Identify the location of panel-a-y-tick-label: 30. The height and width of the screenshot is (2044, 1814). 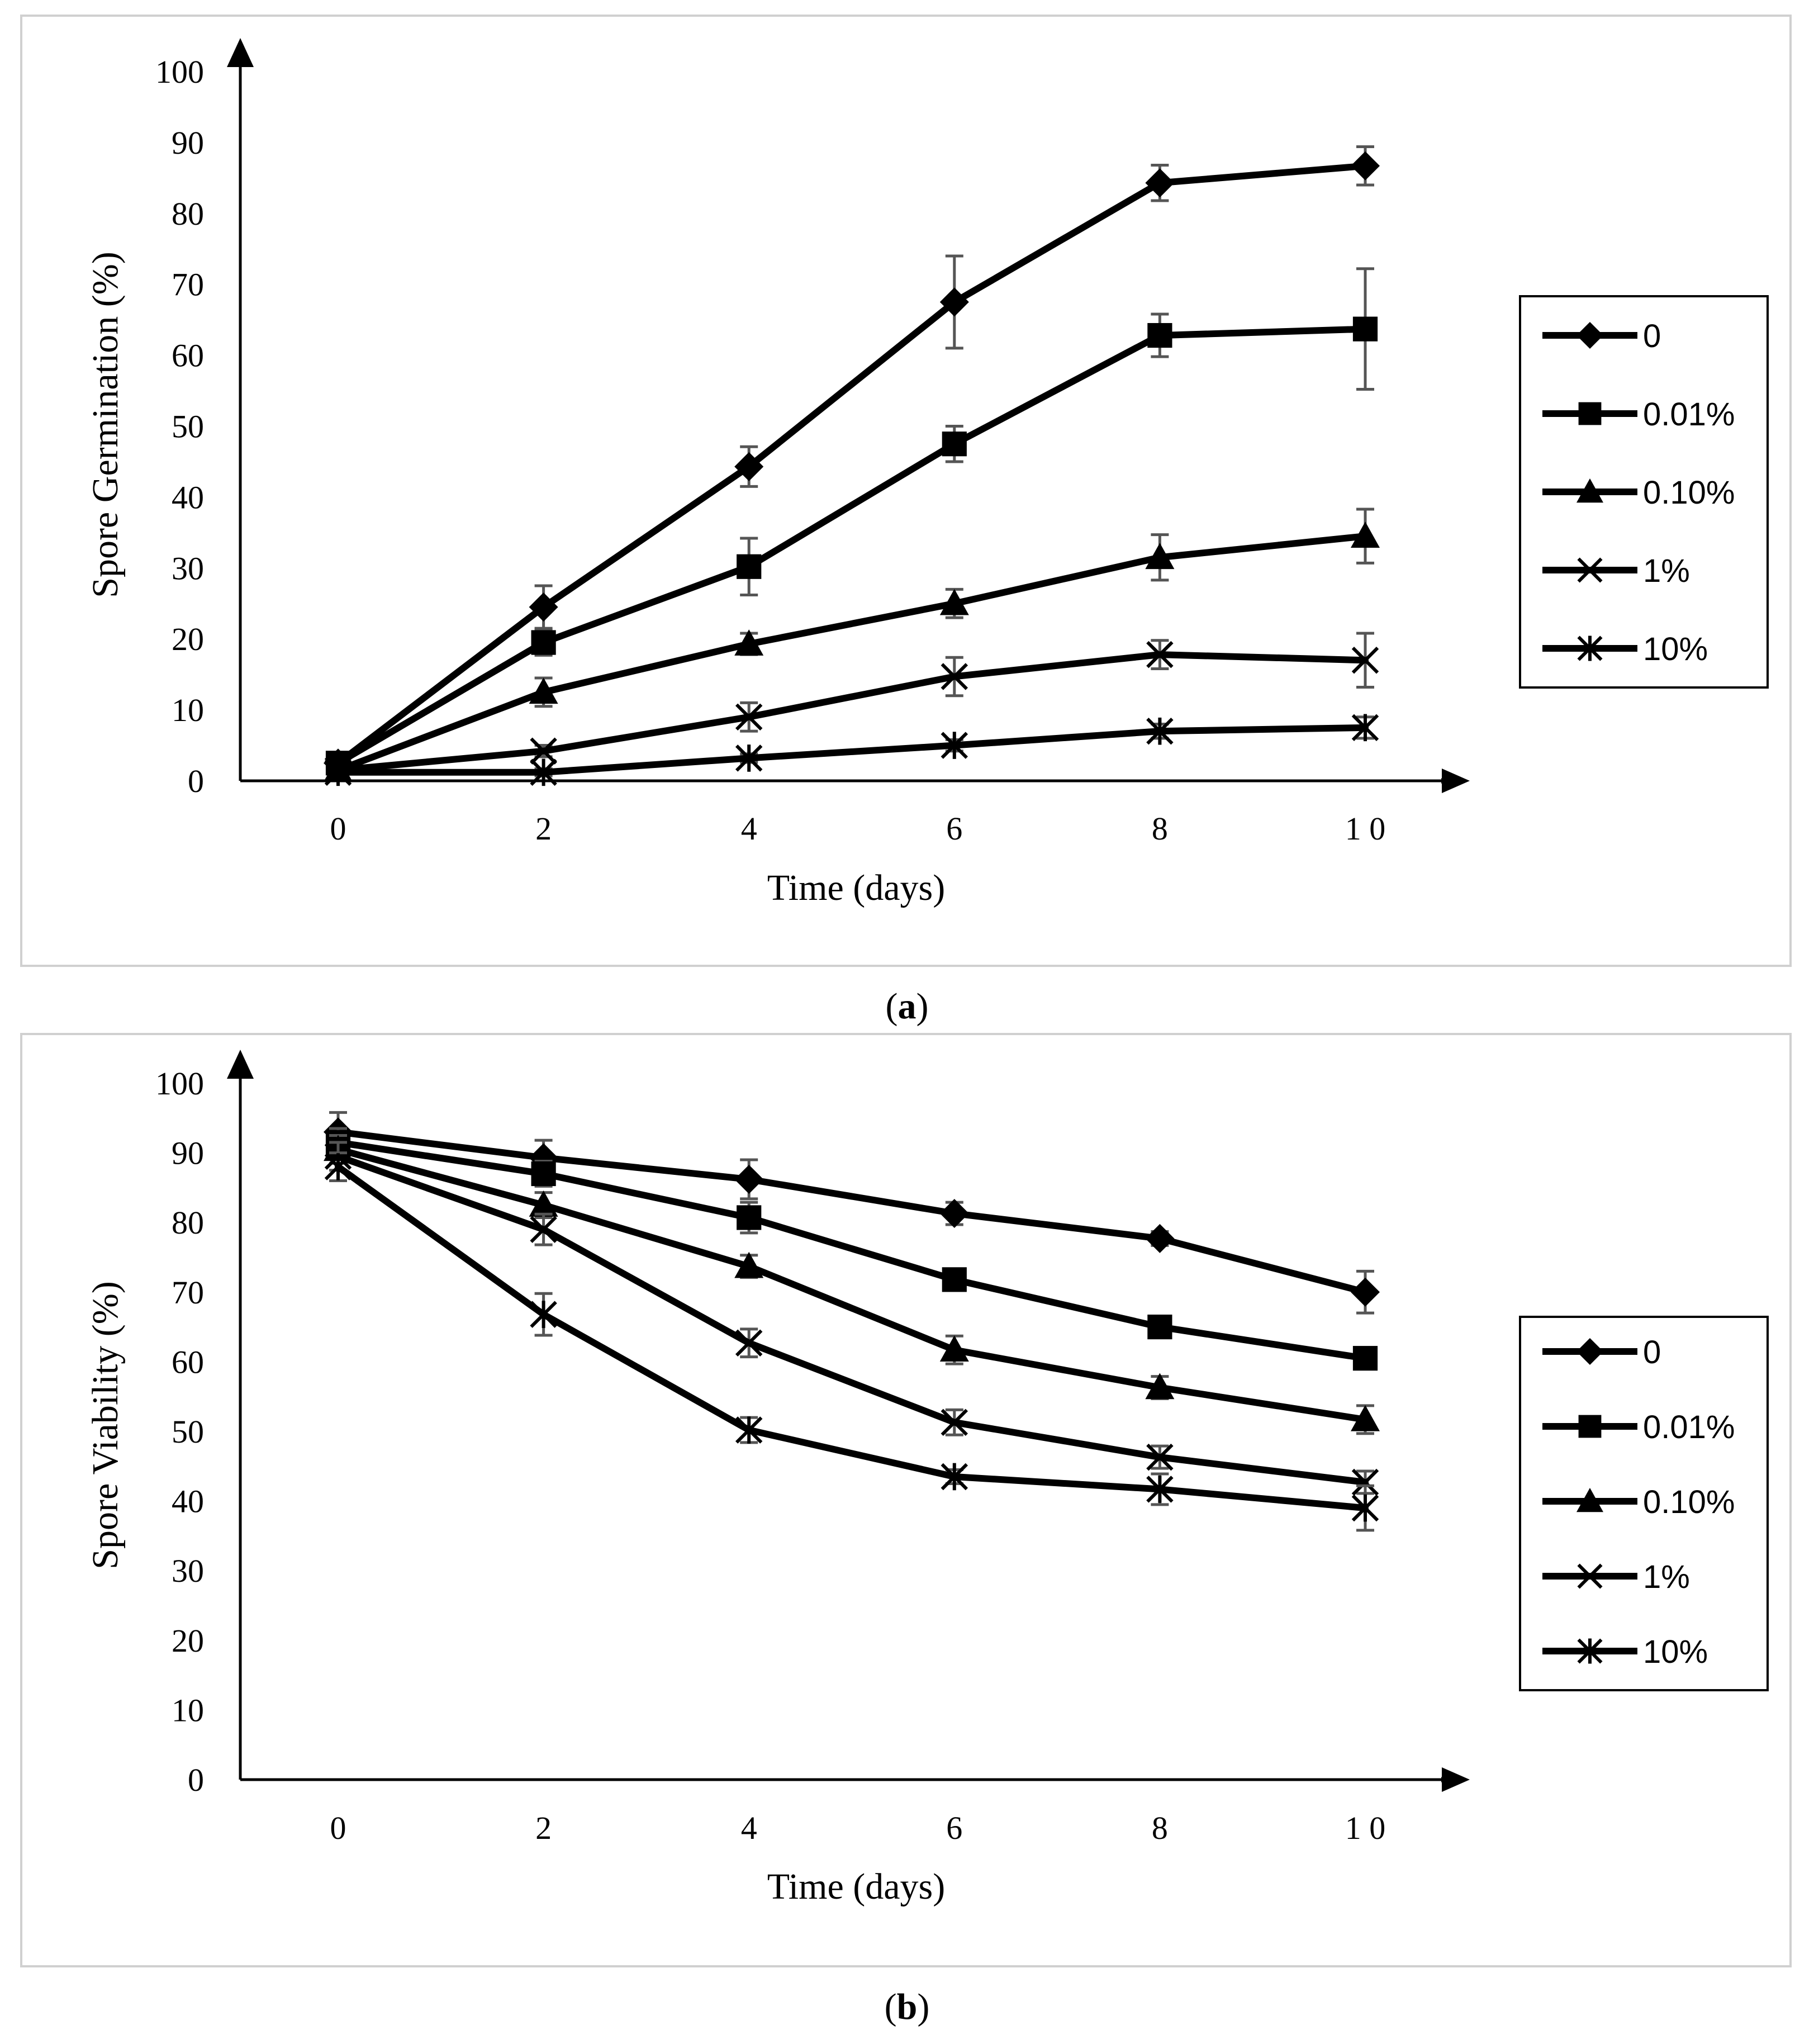
(188, 568).